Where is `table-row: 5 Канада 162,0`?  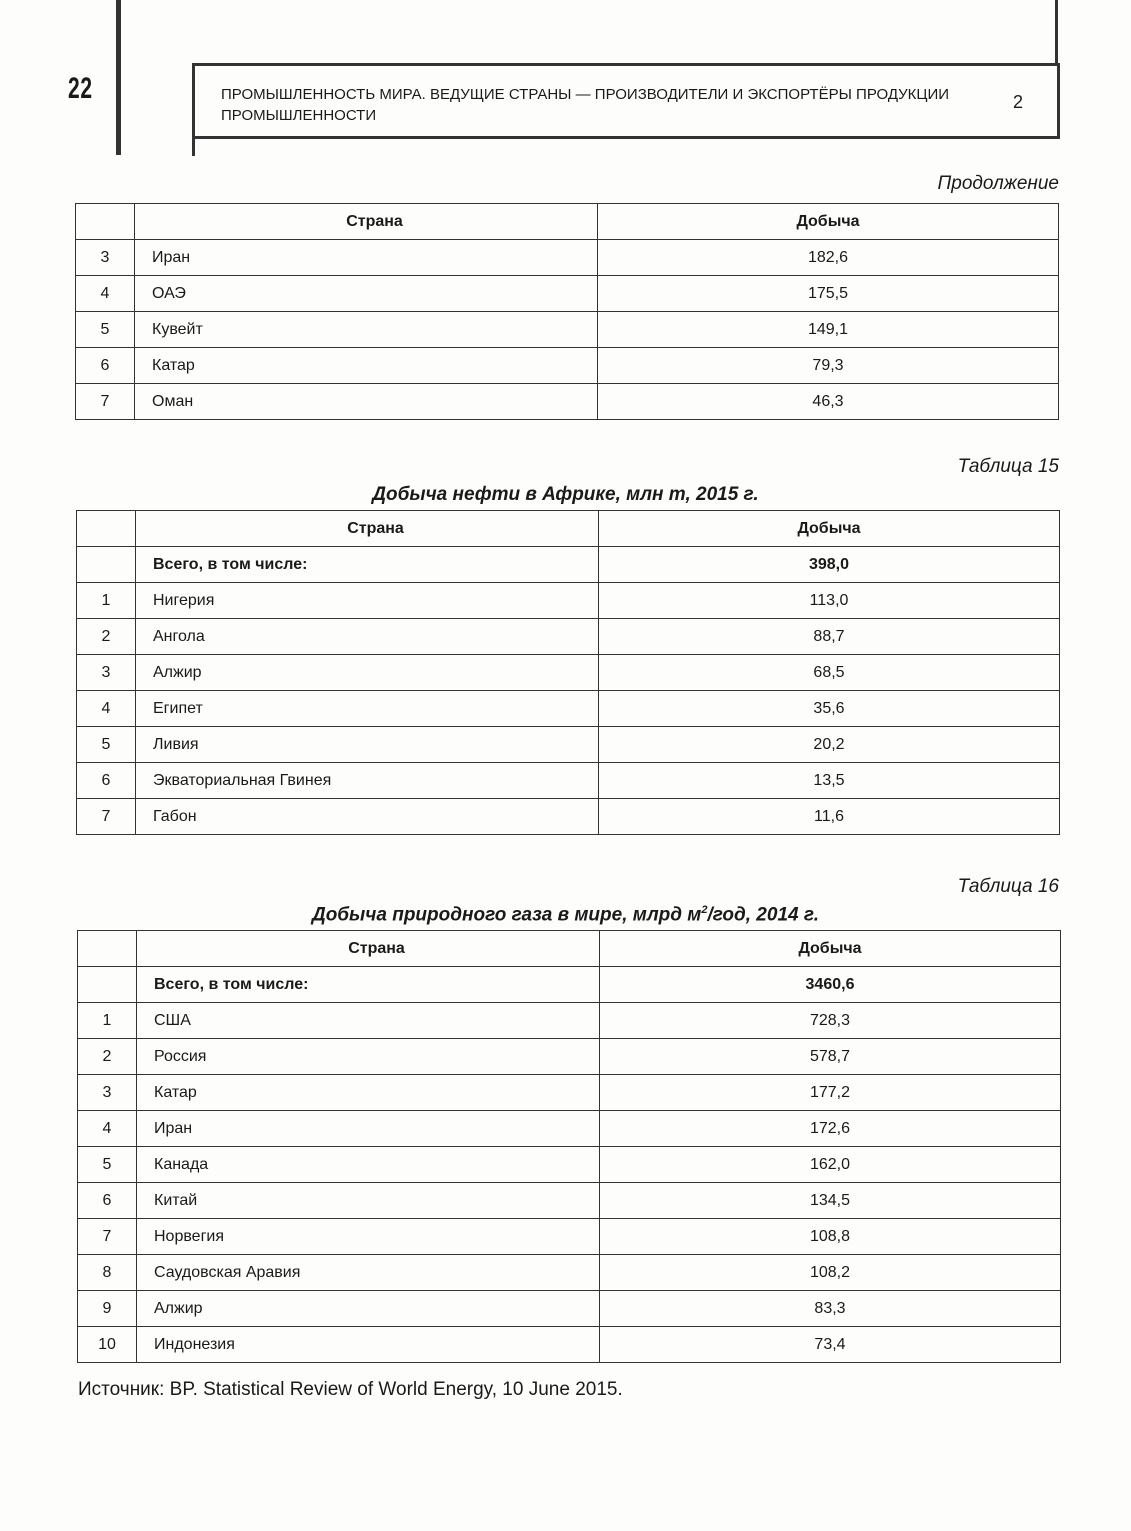 table-row: 5 Канада 162,0 is located at coordinates (569, 1164).